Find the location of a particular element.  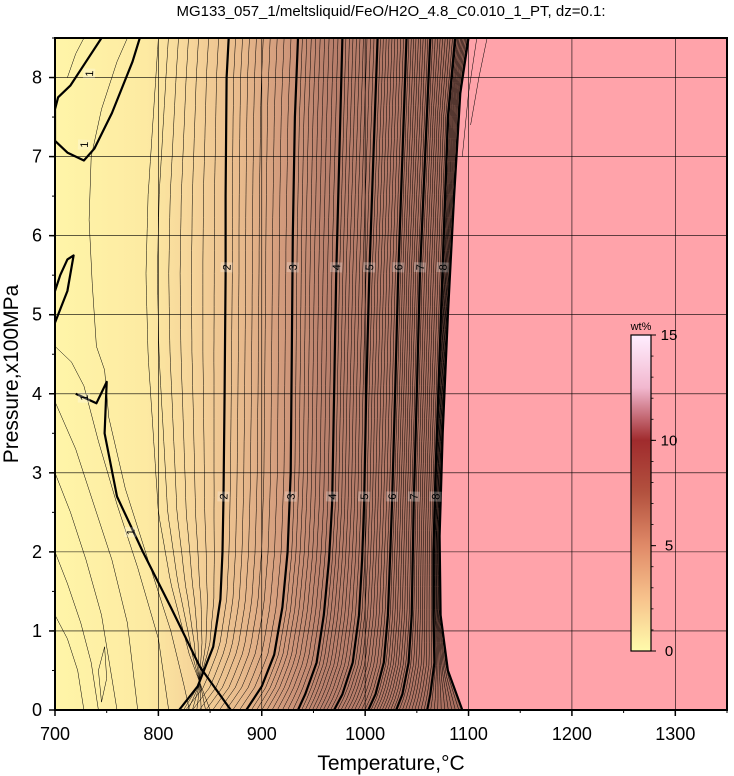

colorbar-unit: wt% is located at coordinates (641, 327).